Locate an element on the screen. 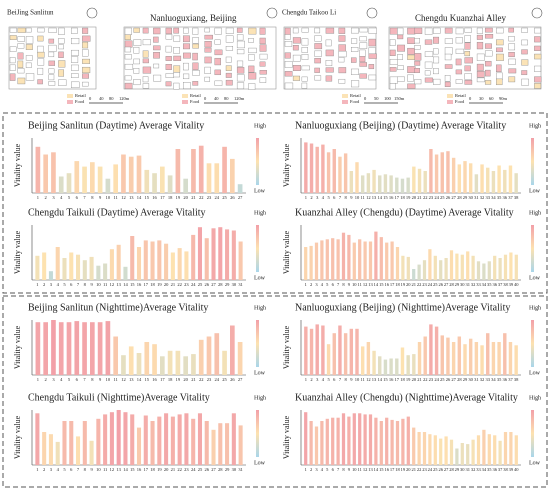  x-tick-label: 26 is located at coordinates (440, 284).